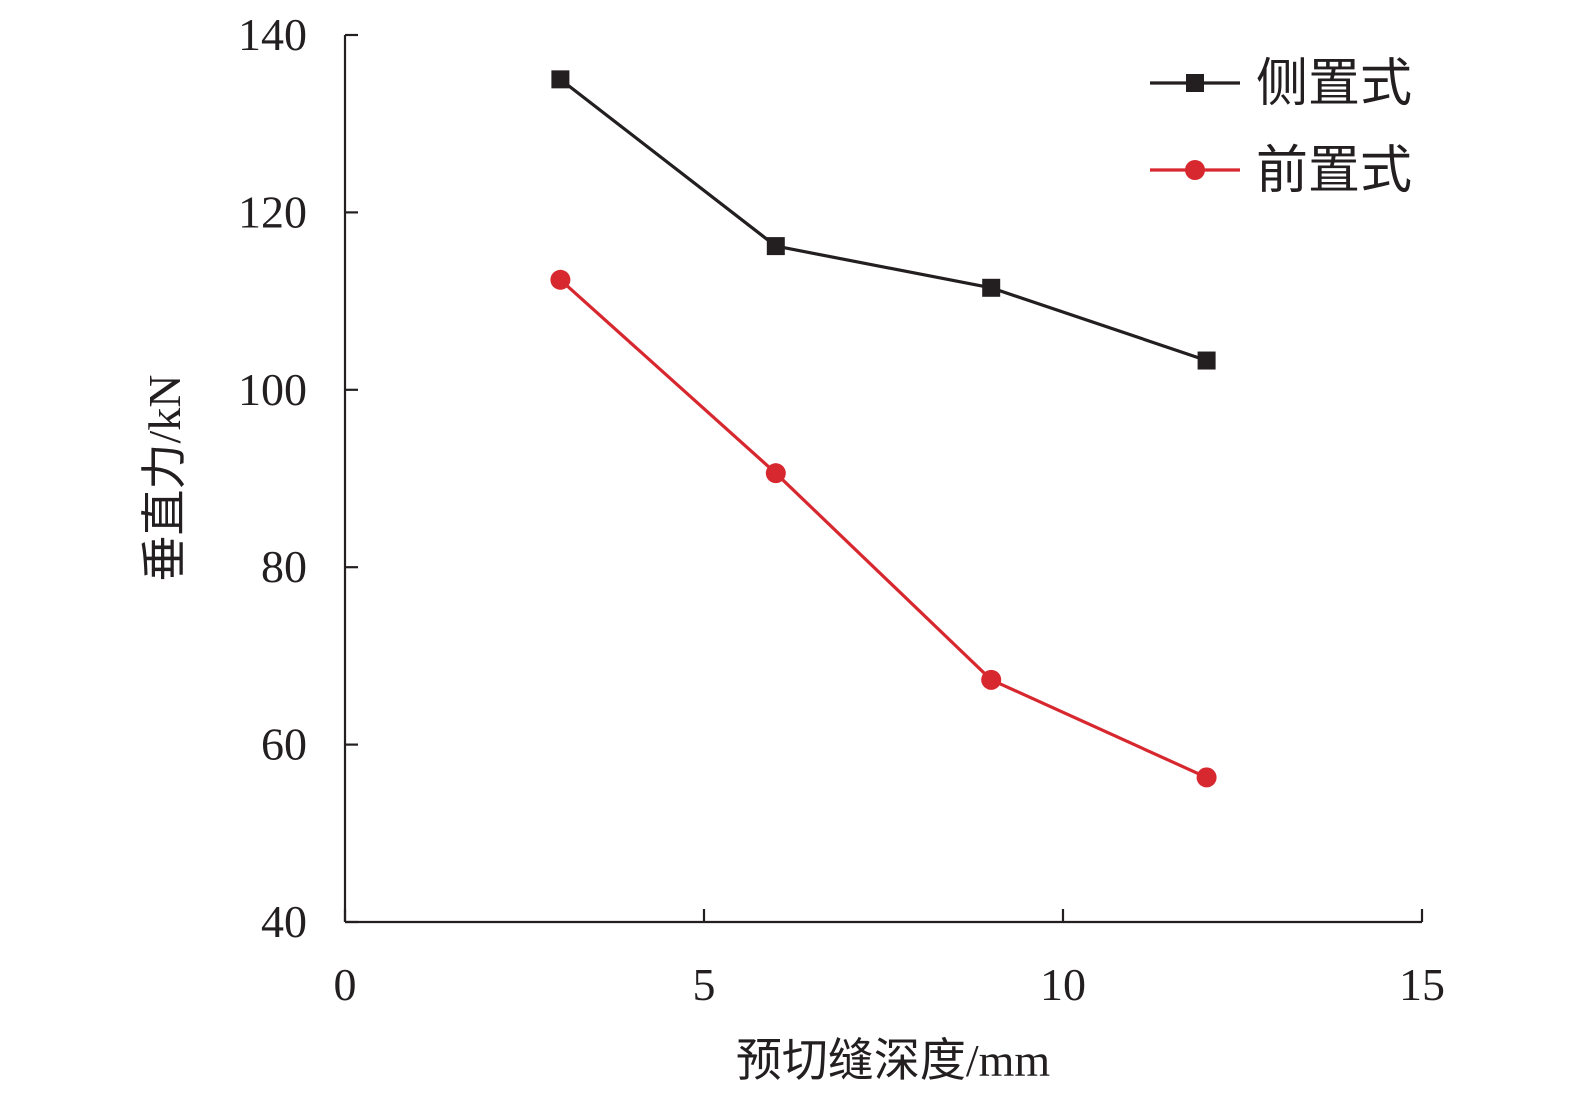 The height and width of the screenshot is (1107, 1575). What do you see at coordinates (164, 478) in the screenshot?
I see `y-axis-label: 垂直力/kN` at bounding box center [164, 478].